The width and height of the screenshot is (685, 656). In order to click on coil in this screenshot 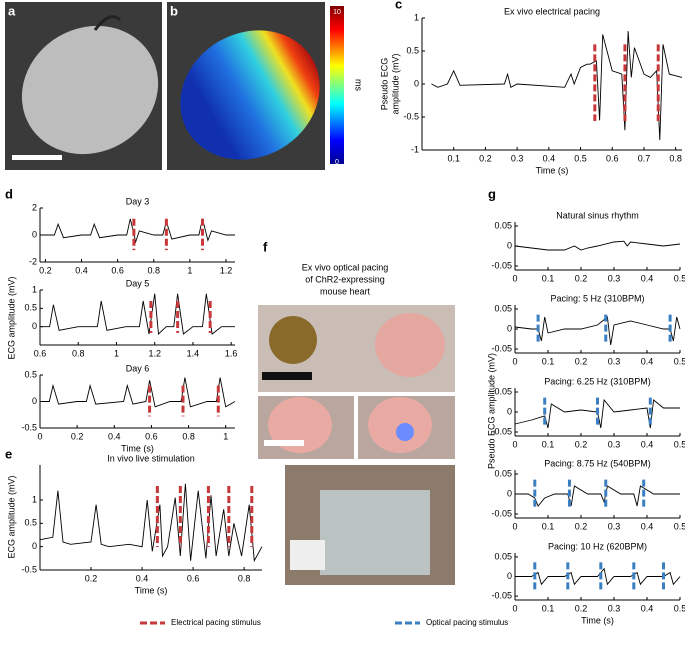, I will do `click(293, 340)`.